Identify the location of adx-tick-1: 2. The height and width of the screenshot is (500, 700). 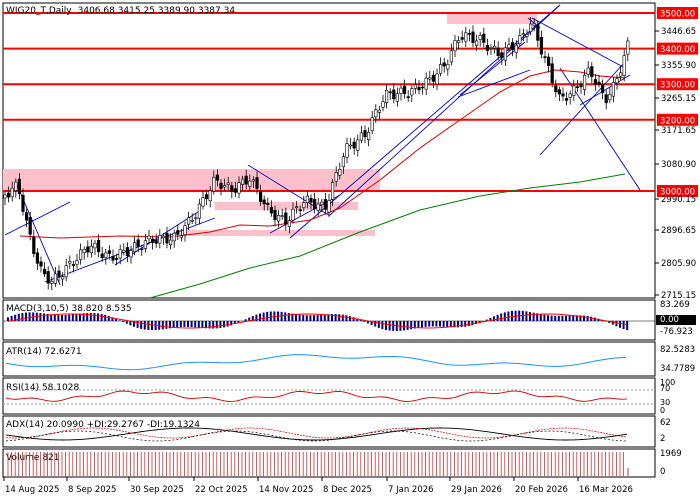
(662, 439).